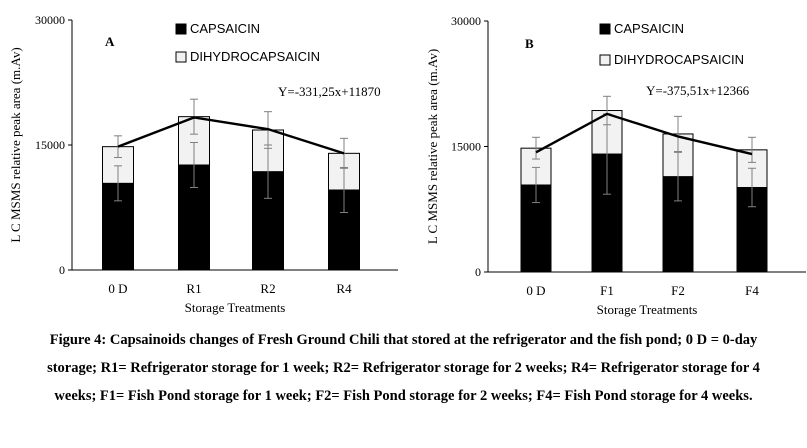 Image resolution: width=807 pixels, height=448 pixels. What do you see at coordinates (752, 290) in the screenshot?
I see `x-tick-label: F4` at bounding box center [752, 290].